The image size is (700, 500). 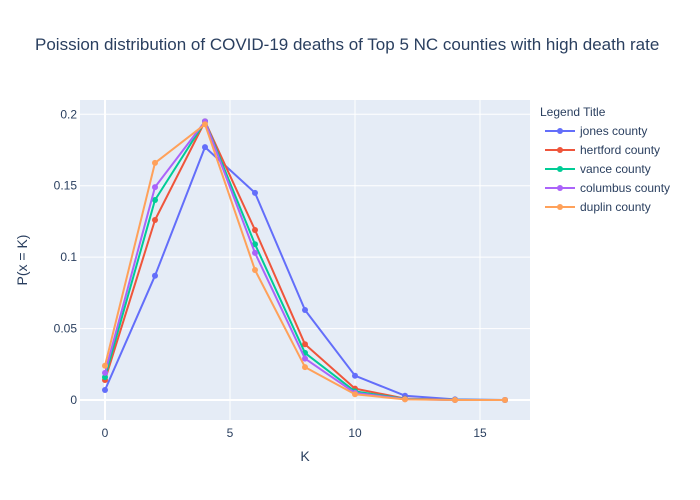 I want to click on legend-item: duplin county, so click(x=598, y=207).